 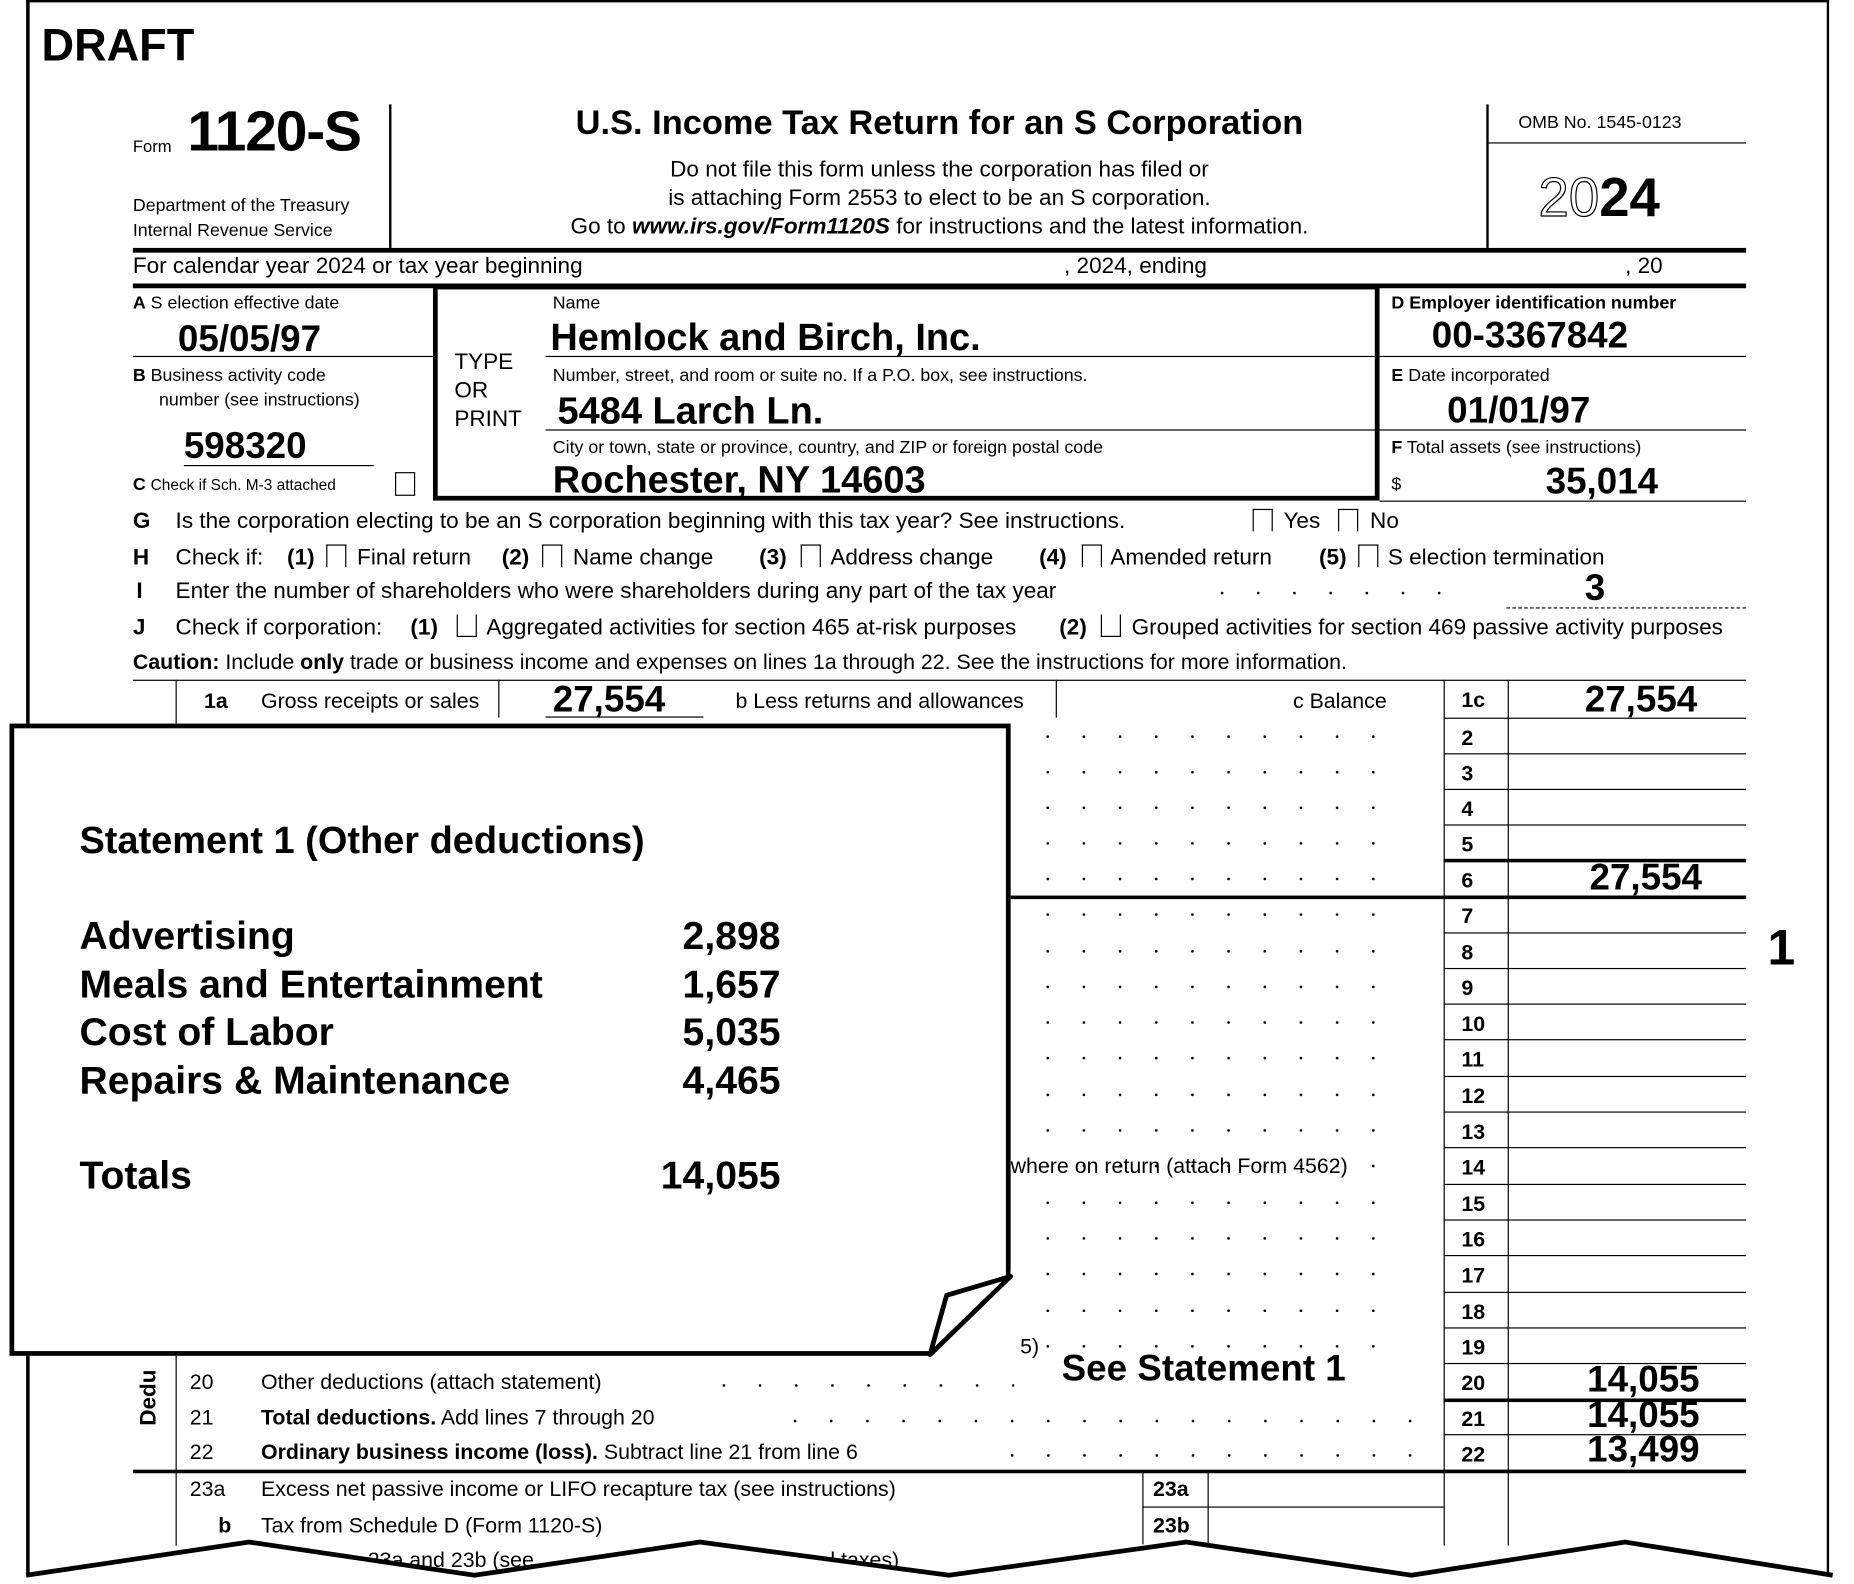 What do you see at coordinates (1091, 556) in the screenshot?
I see `amended-return-checkbox` at bounding box center [1091, 556].